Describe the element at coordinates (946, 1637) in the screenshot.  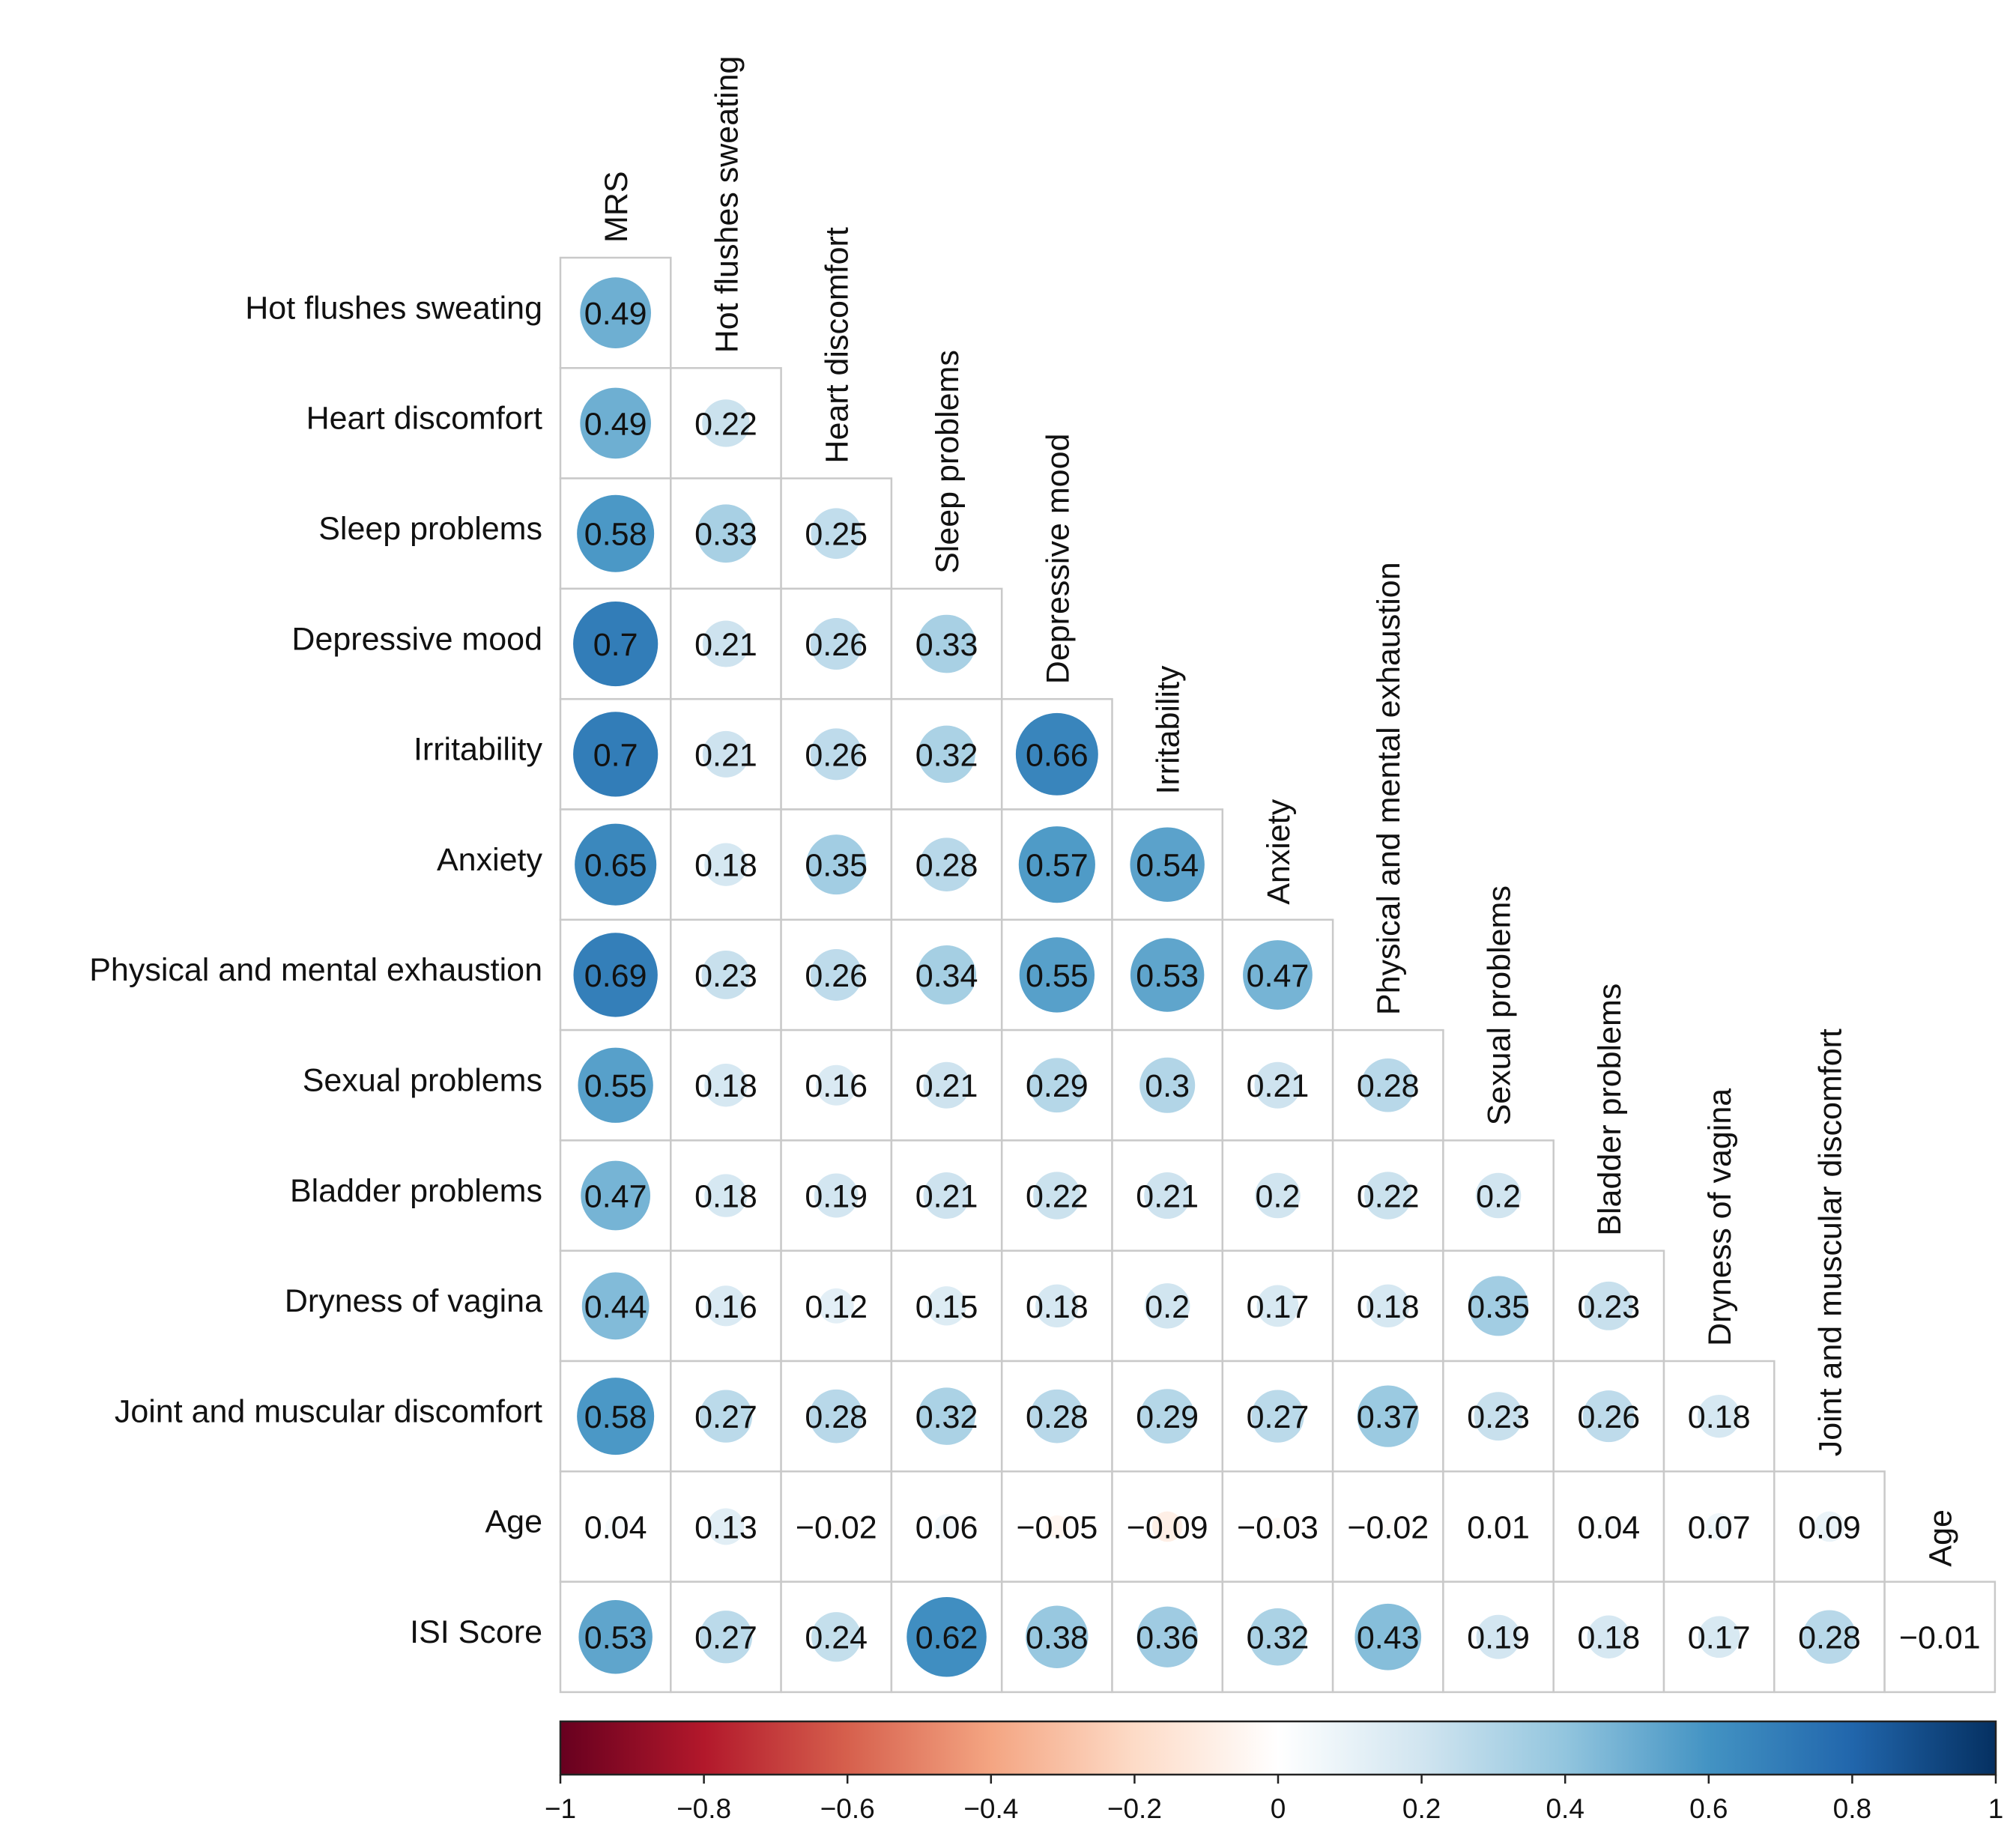
I see `cell-isi-score-sleep-problems: 0.62` at that location.